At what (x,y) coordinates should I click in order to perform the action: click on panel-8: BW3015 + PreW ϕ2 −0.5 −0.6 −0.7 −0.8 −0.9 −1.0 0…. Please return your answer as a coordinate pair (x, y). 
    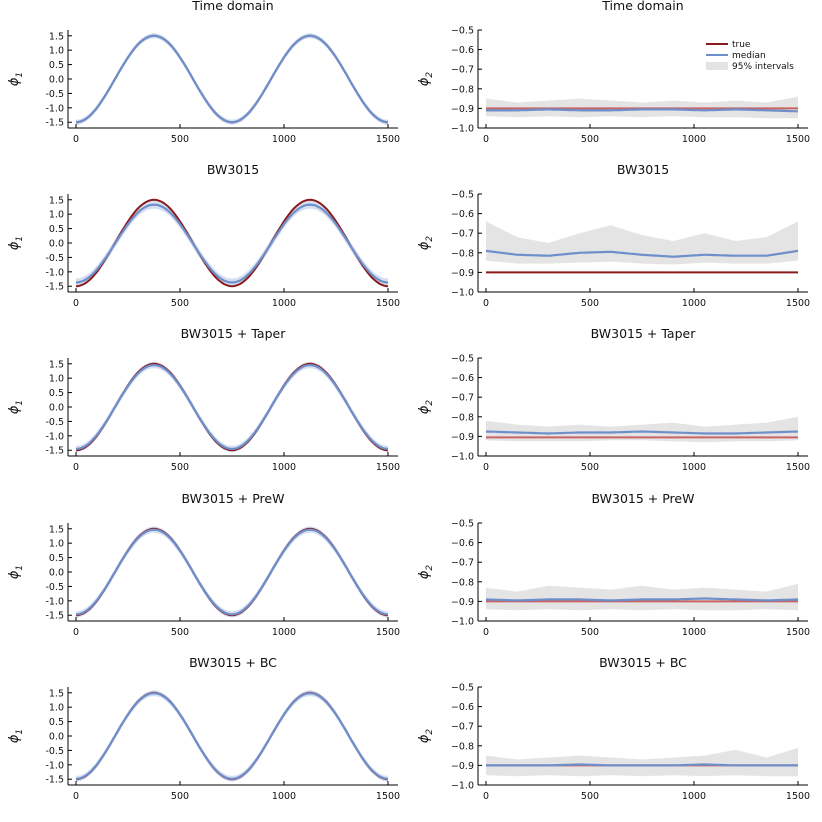
    Looking at the image, I should click on (613, 564).